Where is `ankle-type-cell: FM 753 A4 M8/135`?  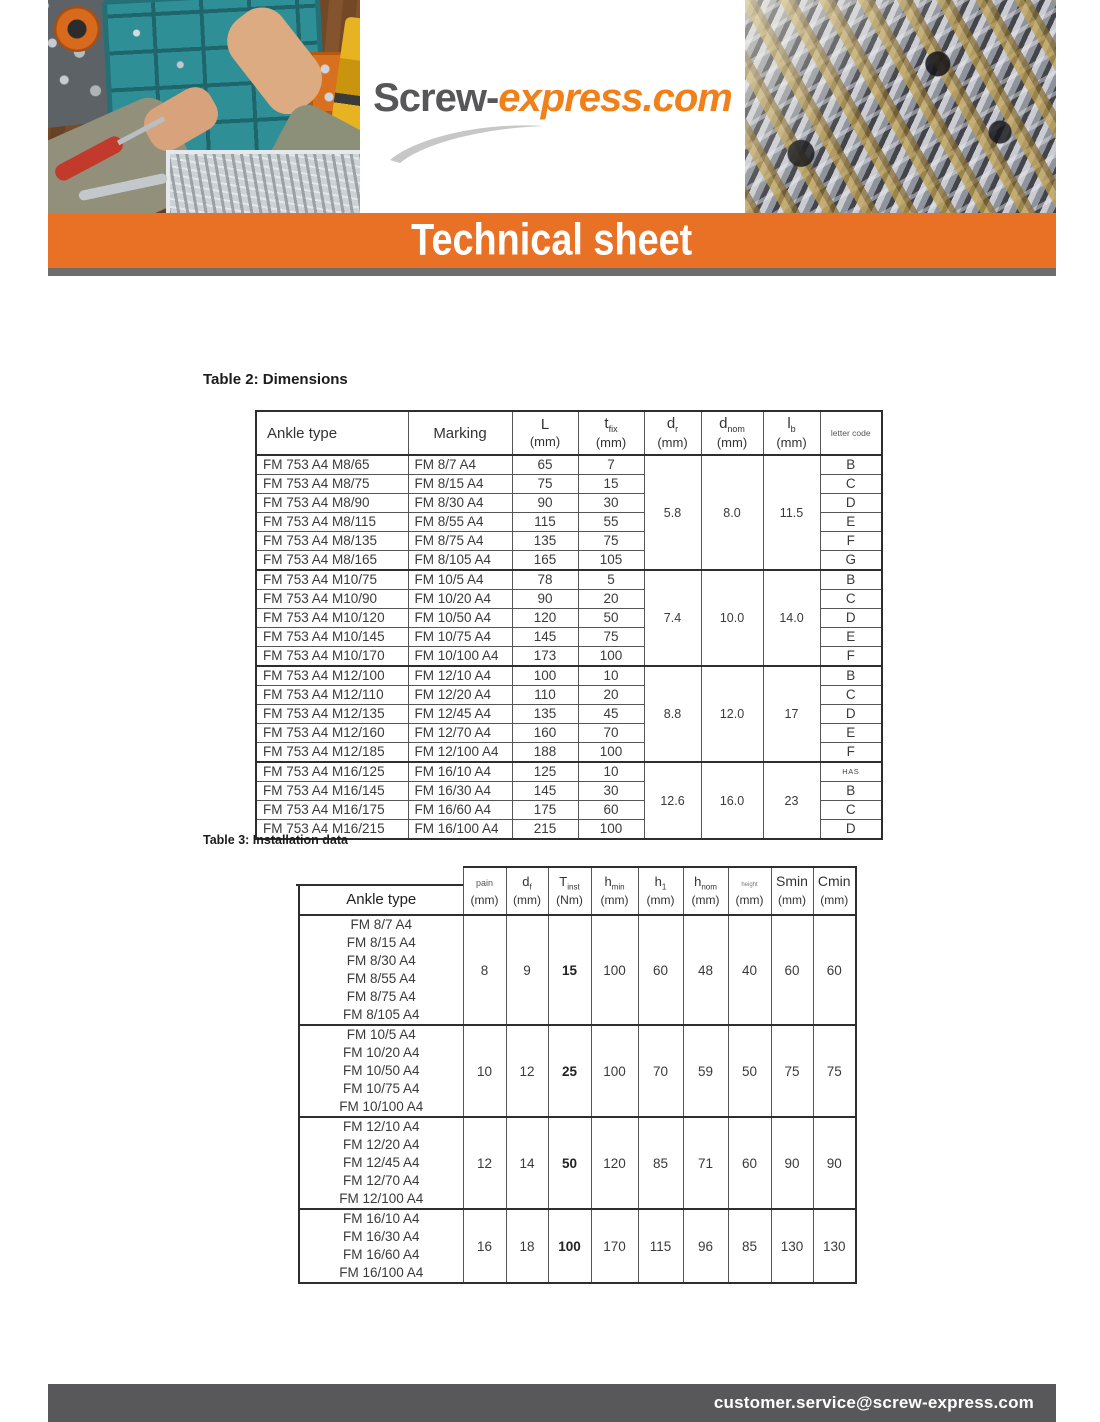
ankle-type-cell: FM 753 A4 M8/135 is located at coordinates (332, 541).